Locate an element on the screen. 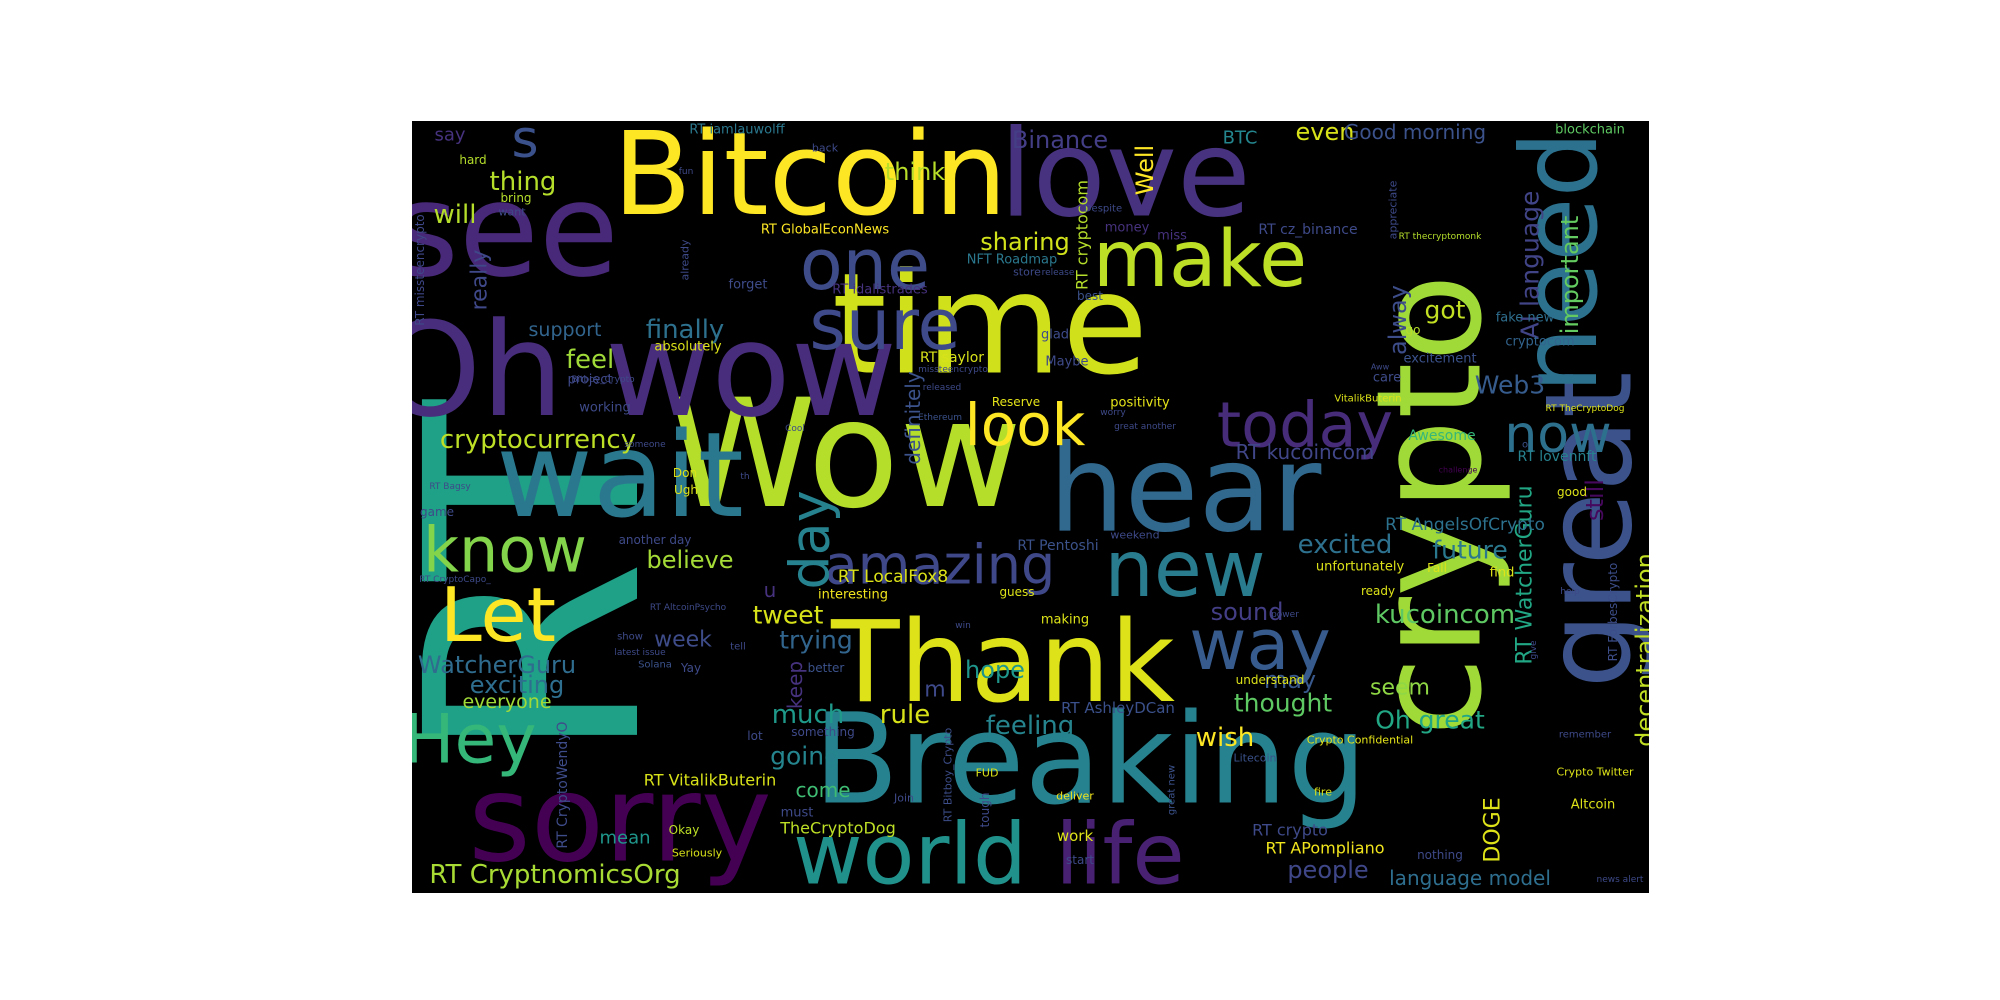 Image resolution: width=2000 pixels, height=1000 pixels. word-rt-vitalikbuterin: RT VitalikButerin is located at coordinates (710, 780).